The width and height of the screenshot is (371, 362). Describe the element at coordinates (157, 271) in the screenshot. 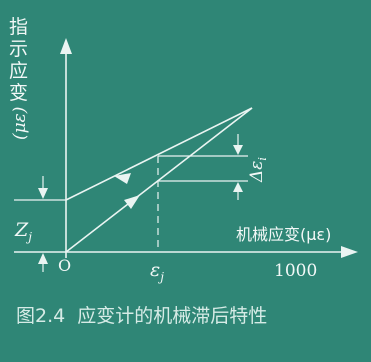

I see `ej-label: εj` at that location.